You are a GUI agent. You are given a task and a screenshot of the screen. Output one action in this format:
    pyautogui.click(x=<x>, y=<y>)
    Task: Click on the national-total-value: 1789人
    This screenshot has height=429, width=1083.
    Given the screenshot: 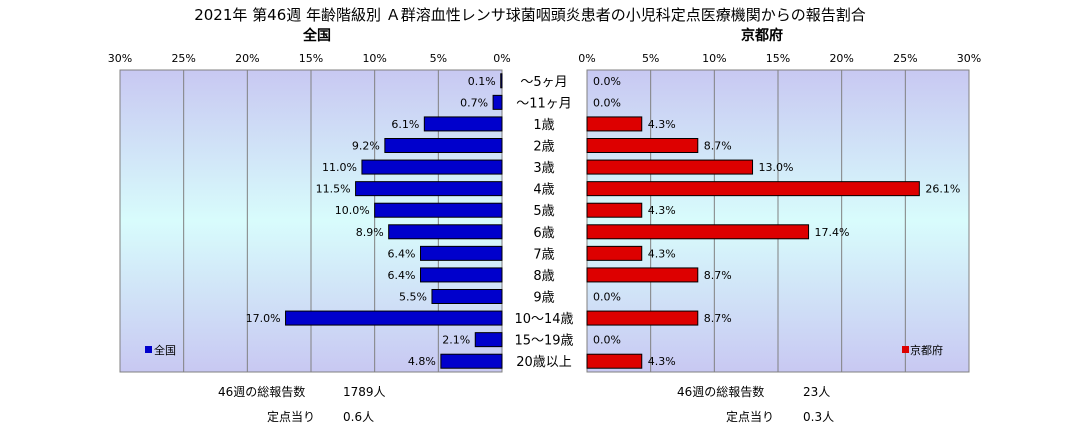 What is the action you would take?
    pyautogui.click(x=364, y=392)
    